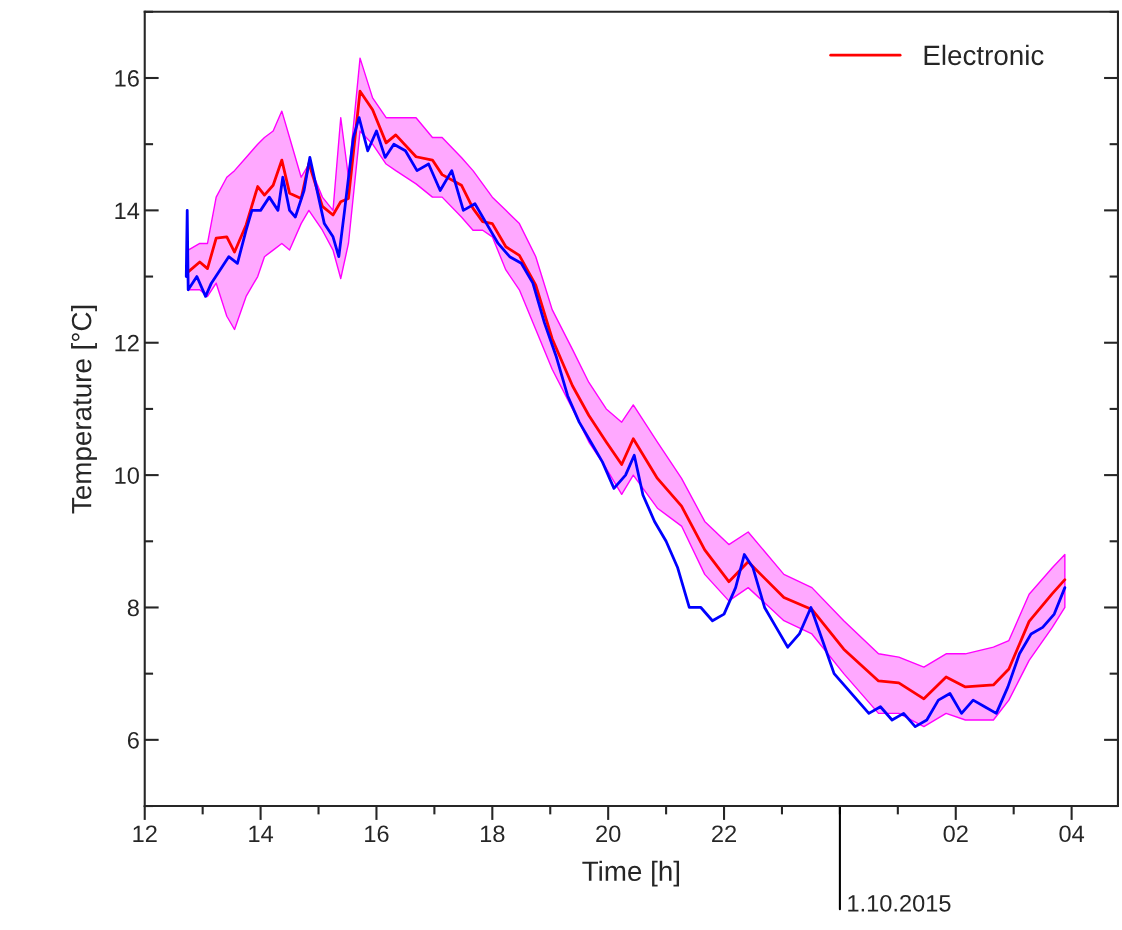  Describe the element at coordinates (608, 834) in the screenshot. I see `x-tick-label: 20` at that location.